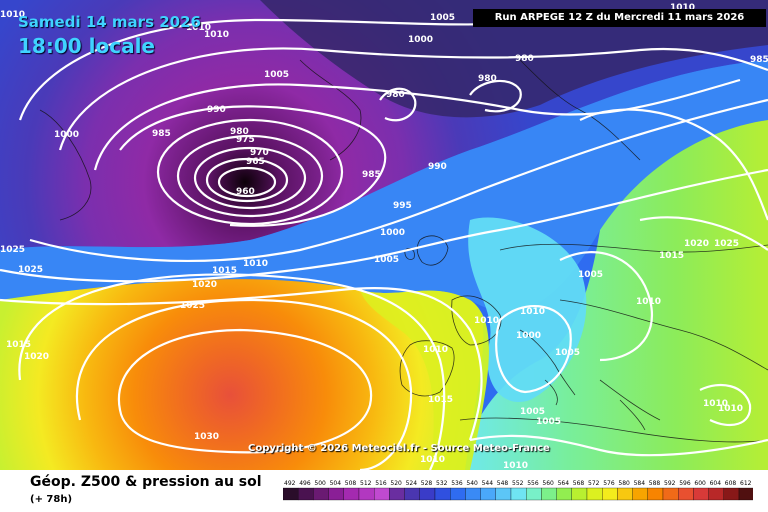 The height and width of the screenshot is (512, 768). What do you see at coordinates (245, 140) in the screenshot?
I see `pressure-label: 975` at bounding box center [245, 140].